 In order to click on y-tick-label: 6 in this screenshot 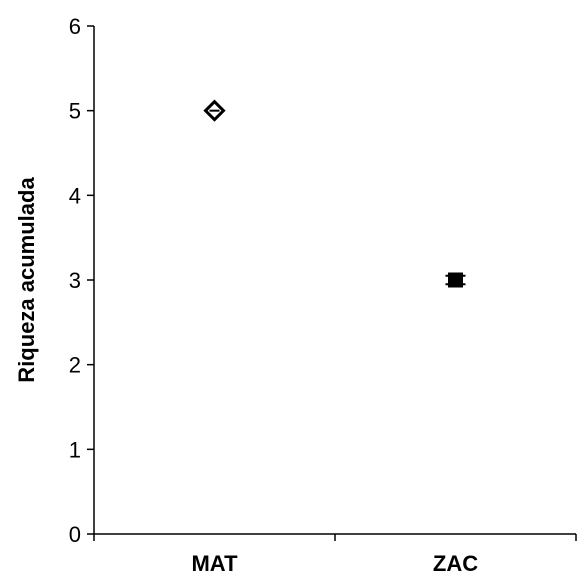, I will do `click(75, 26)`.